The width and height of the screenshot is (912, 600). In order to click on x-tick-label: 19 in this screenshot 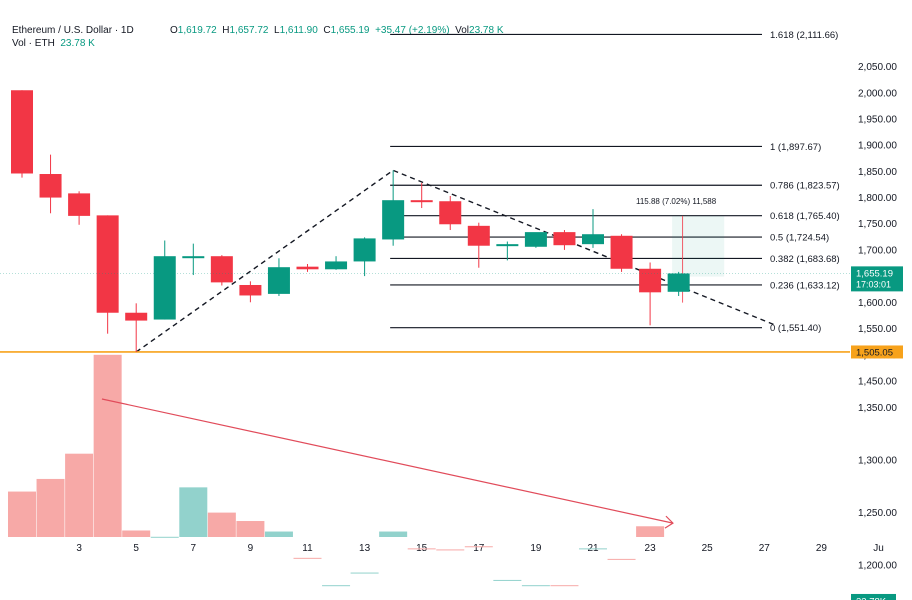, I will do `click(536, 548)`.